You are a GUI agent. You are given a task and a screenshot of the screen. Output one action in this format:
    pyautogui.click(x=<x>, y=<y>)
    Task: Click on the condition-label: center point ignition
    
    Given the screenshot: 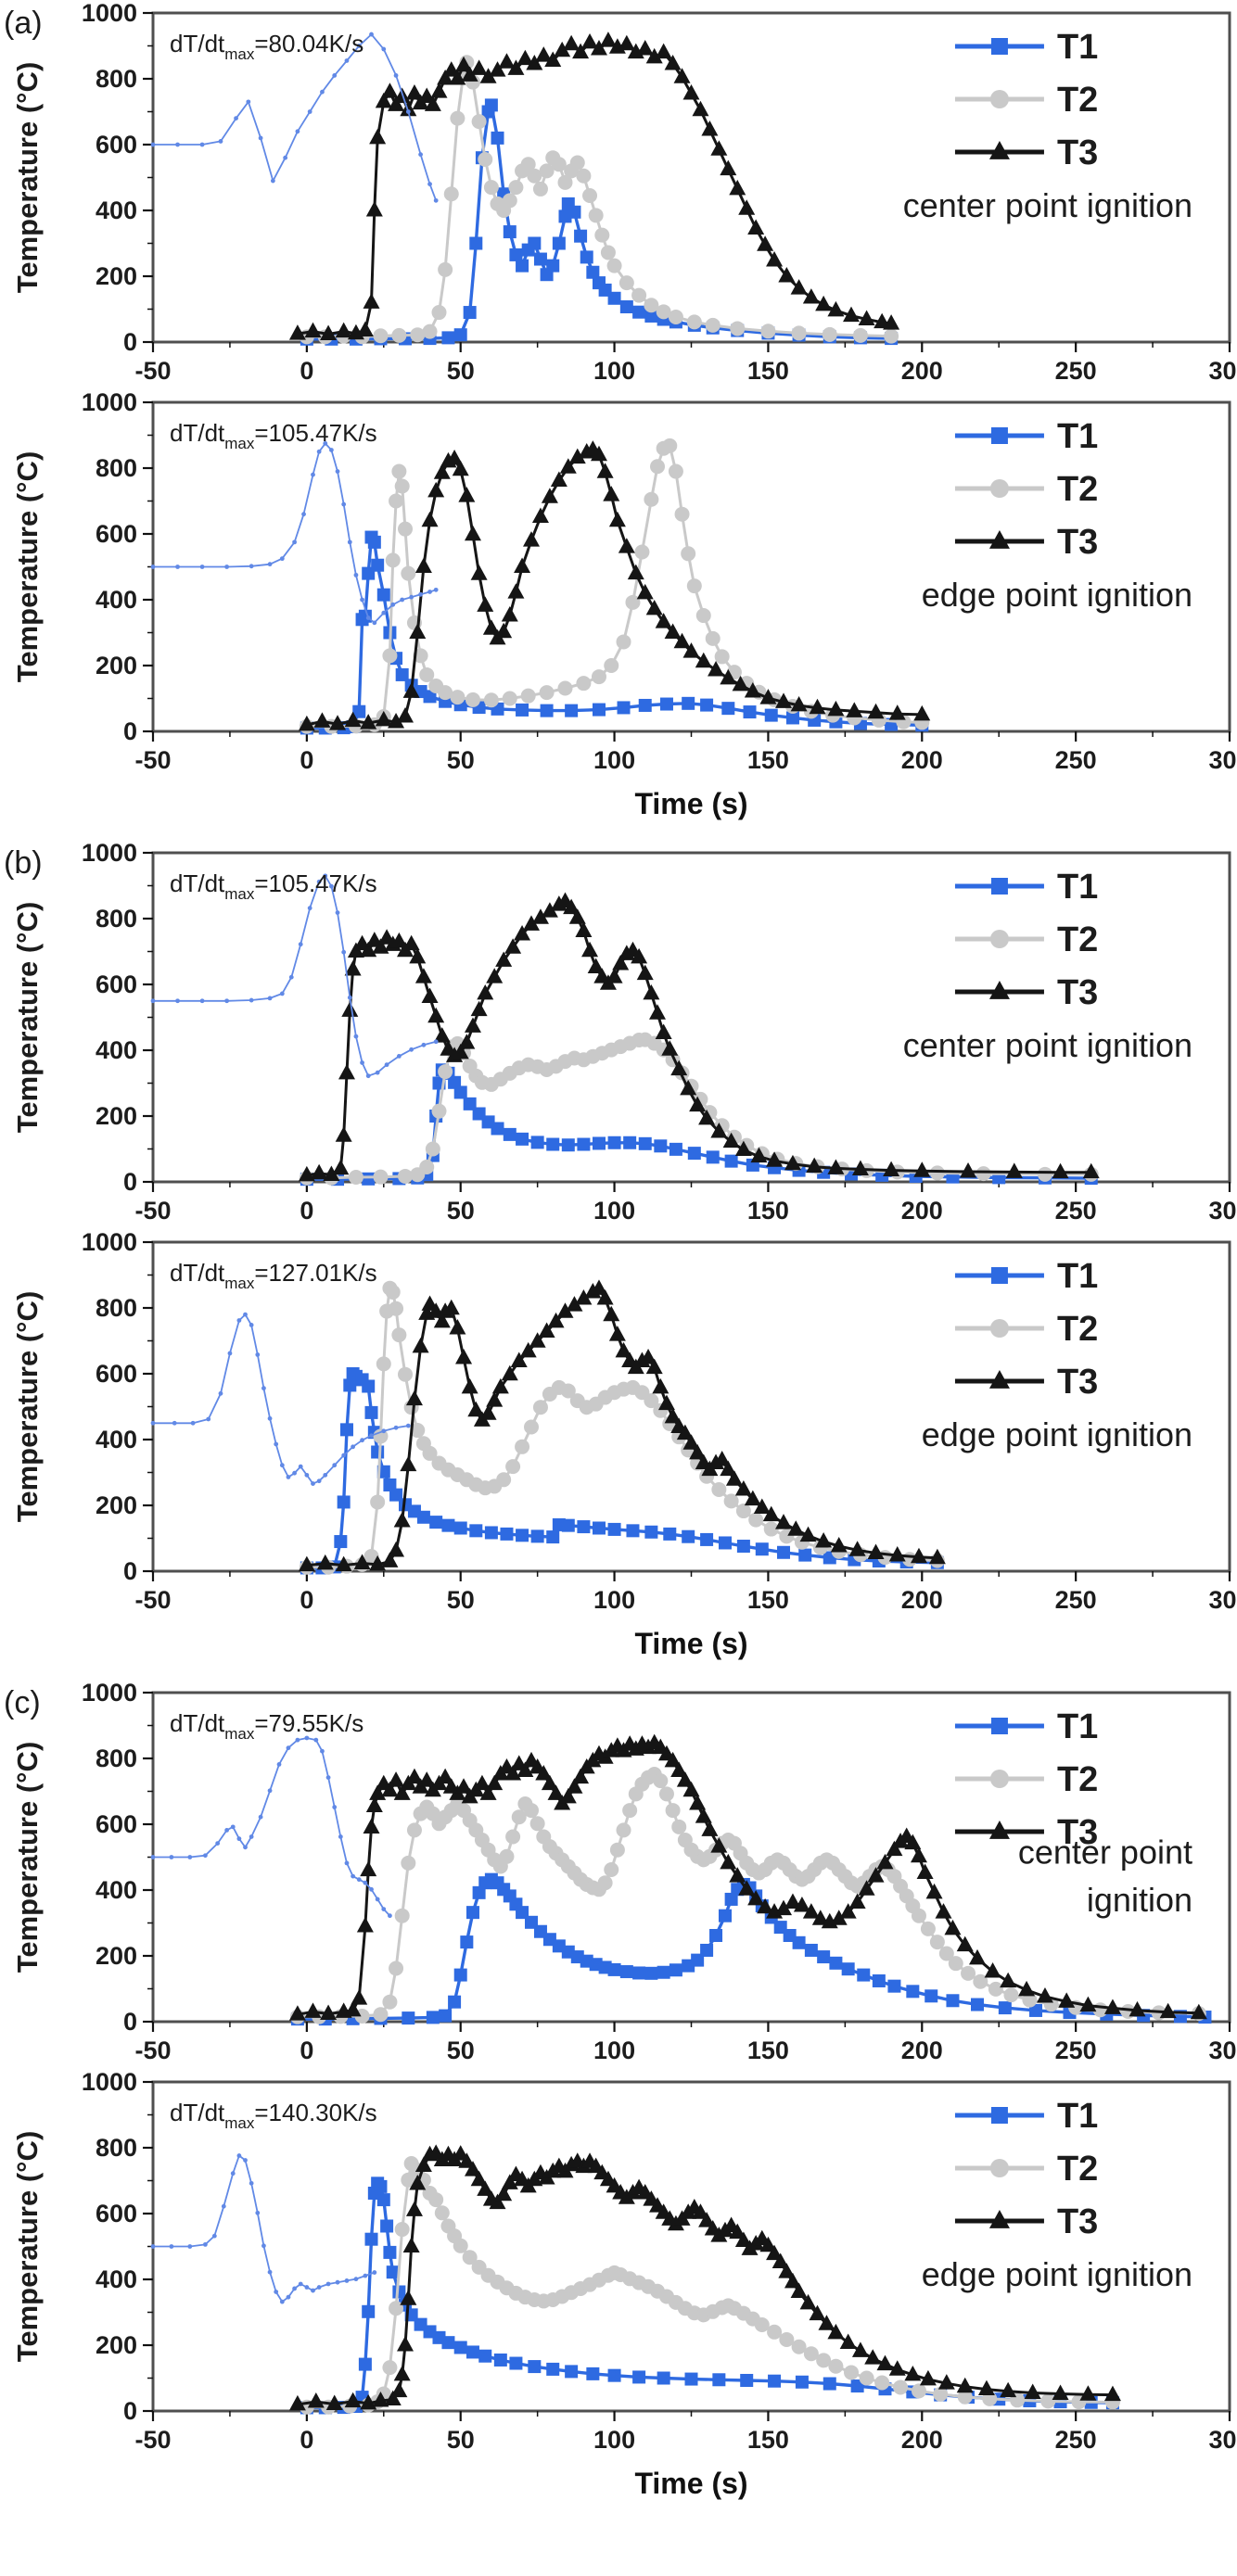 What is the action you would take?
    pyautogui.click(x=1047, y=205)
    